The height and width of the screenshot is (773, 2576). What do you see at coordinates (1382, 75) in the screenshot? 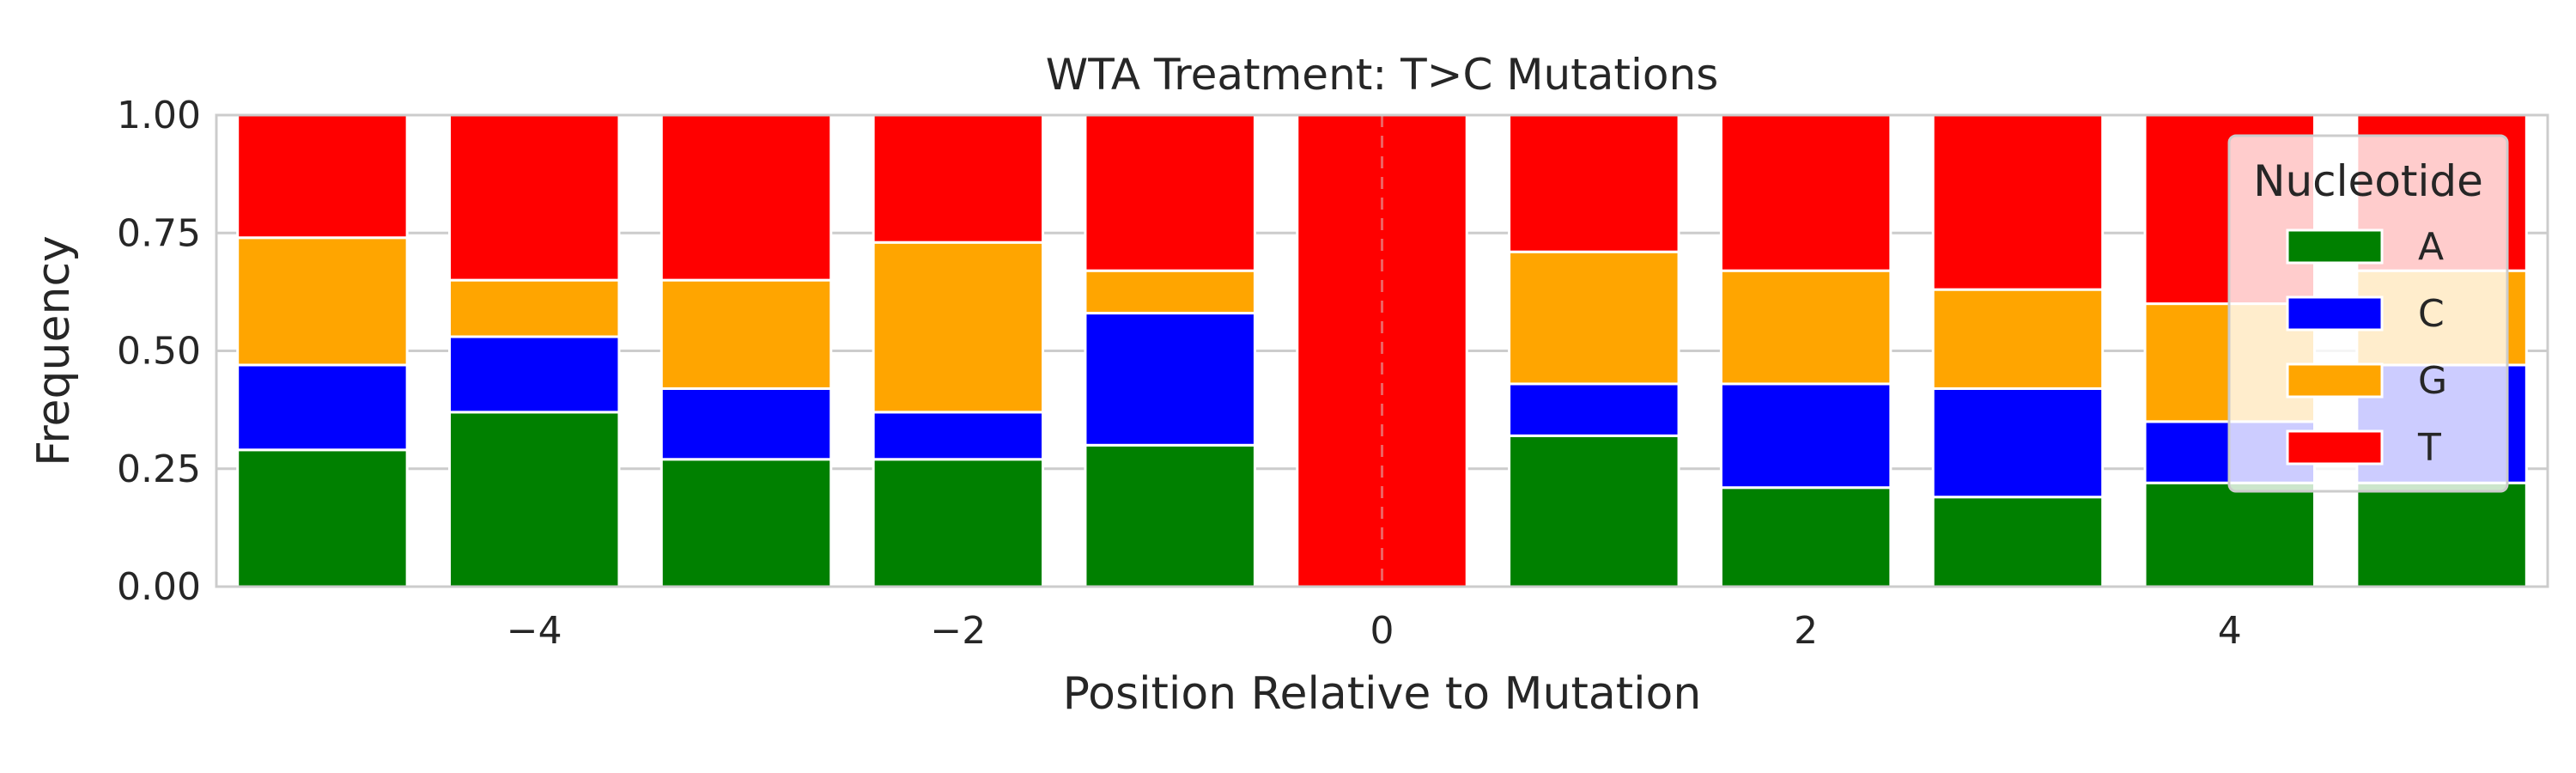
I see `chart-title: WTA Treatment: T>C Mutations` at bounding box center [1382, 75].